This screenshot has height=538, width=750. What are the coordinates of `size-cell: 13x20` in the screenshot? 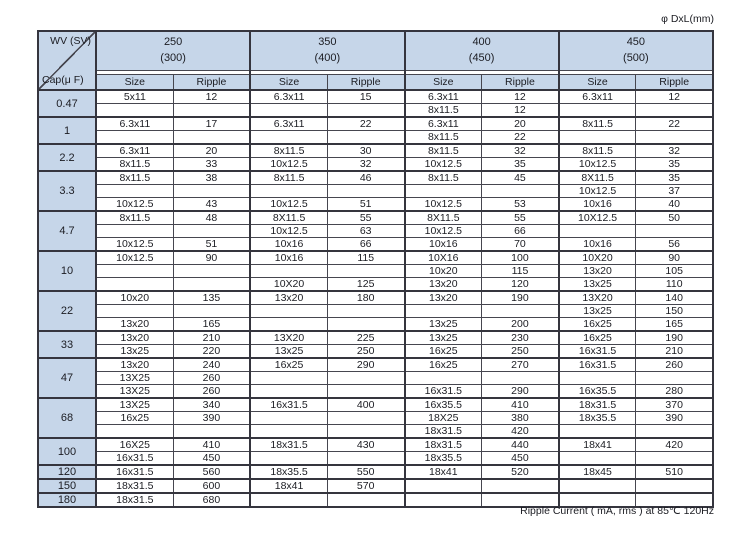 It's located at (597, 271).